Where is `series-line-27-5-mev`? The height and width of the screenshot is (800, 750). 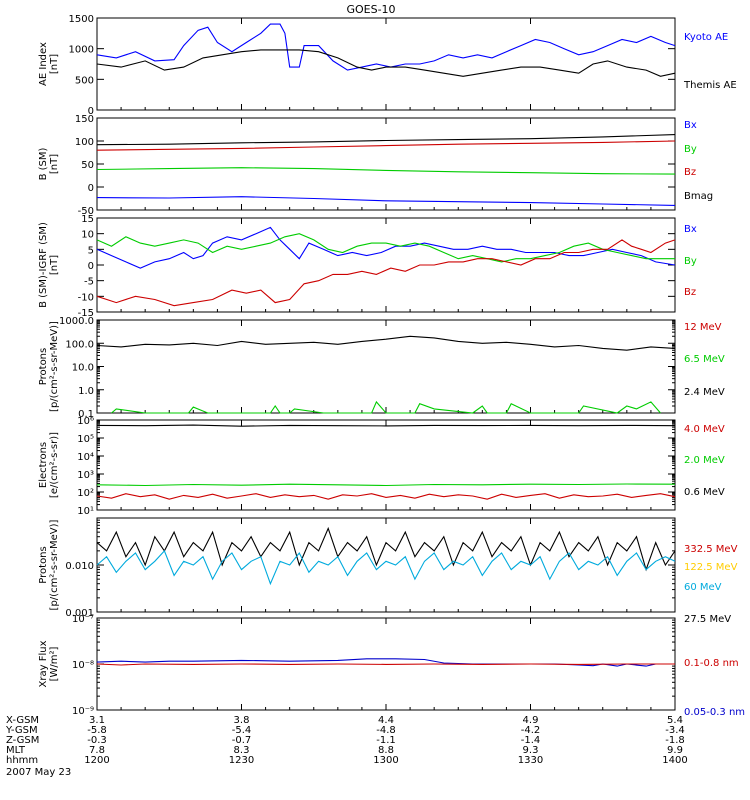 series-line-27-5-mev is located at coordinates (386, 549).